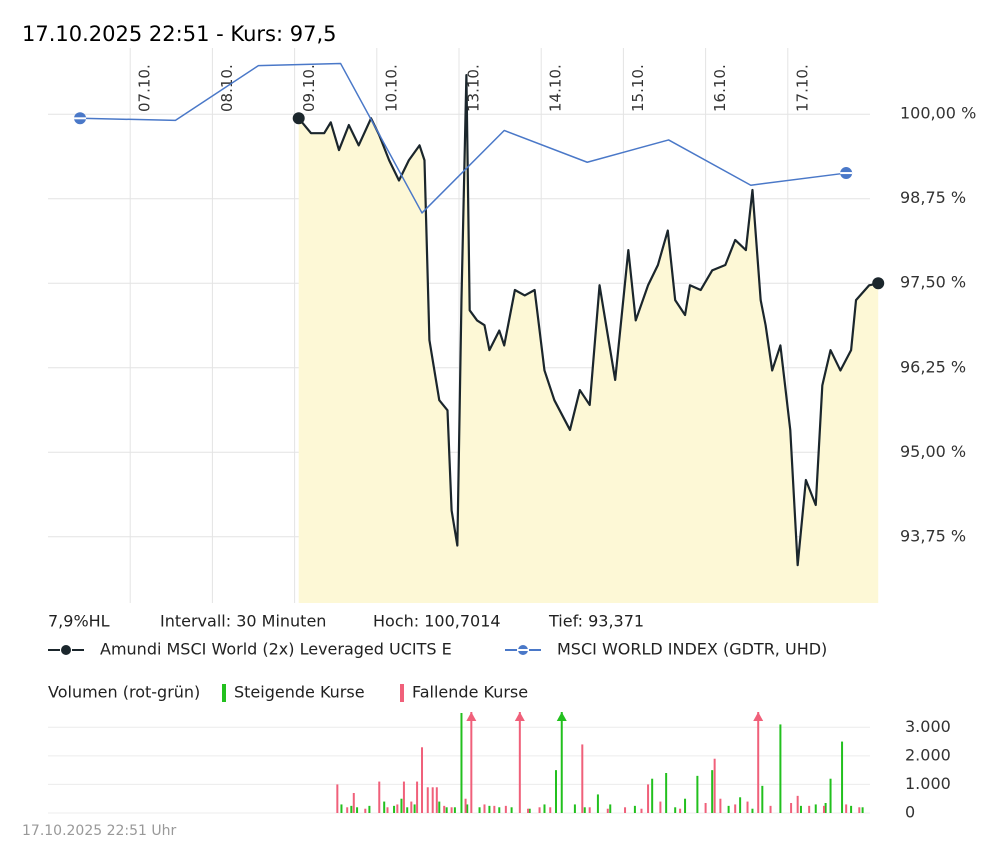  What do you see at coordinates (910, 812) in the screenshot?
I see `y-tick-label: 0` at bounding box center [910, 812].